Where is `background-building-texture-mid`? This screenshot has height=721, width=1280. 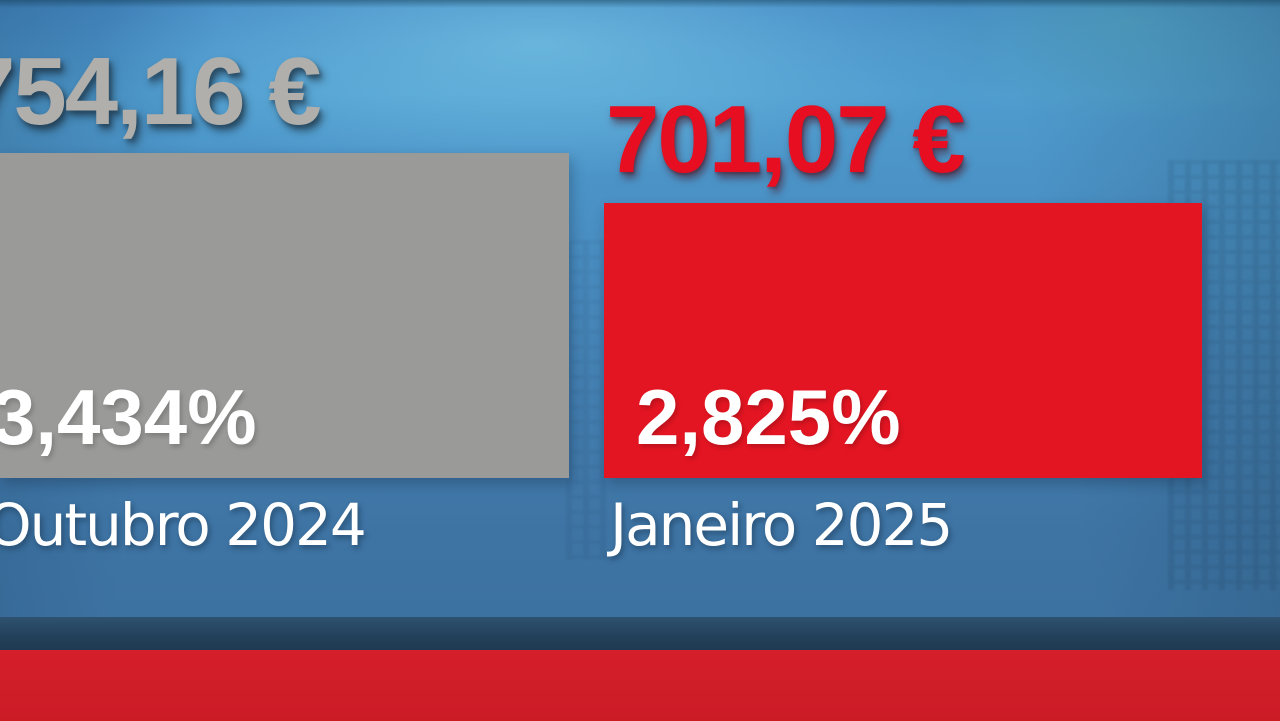
background-building-texture-mid is located at coordinates (586, 400).